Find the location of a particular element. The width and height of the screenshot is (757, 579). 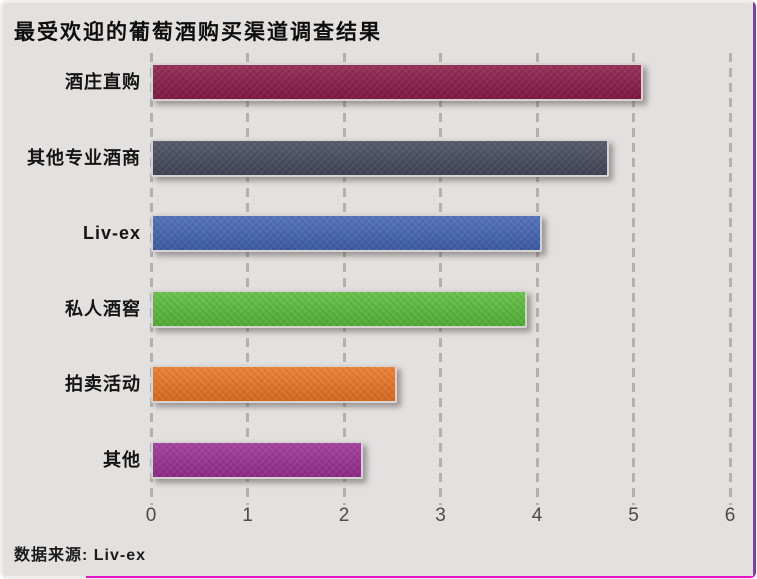

x-tick-label: 6 is located at coordinates (730, 515).